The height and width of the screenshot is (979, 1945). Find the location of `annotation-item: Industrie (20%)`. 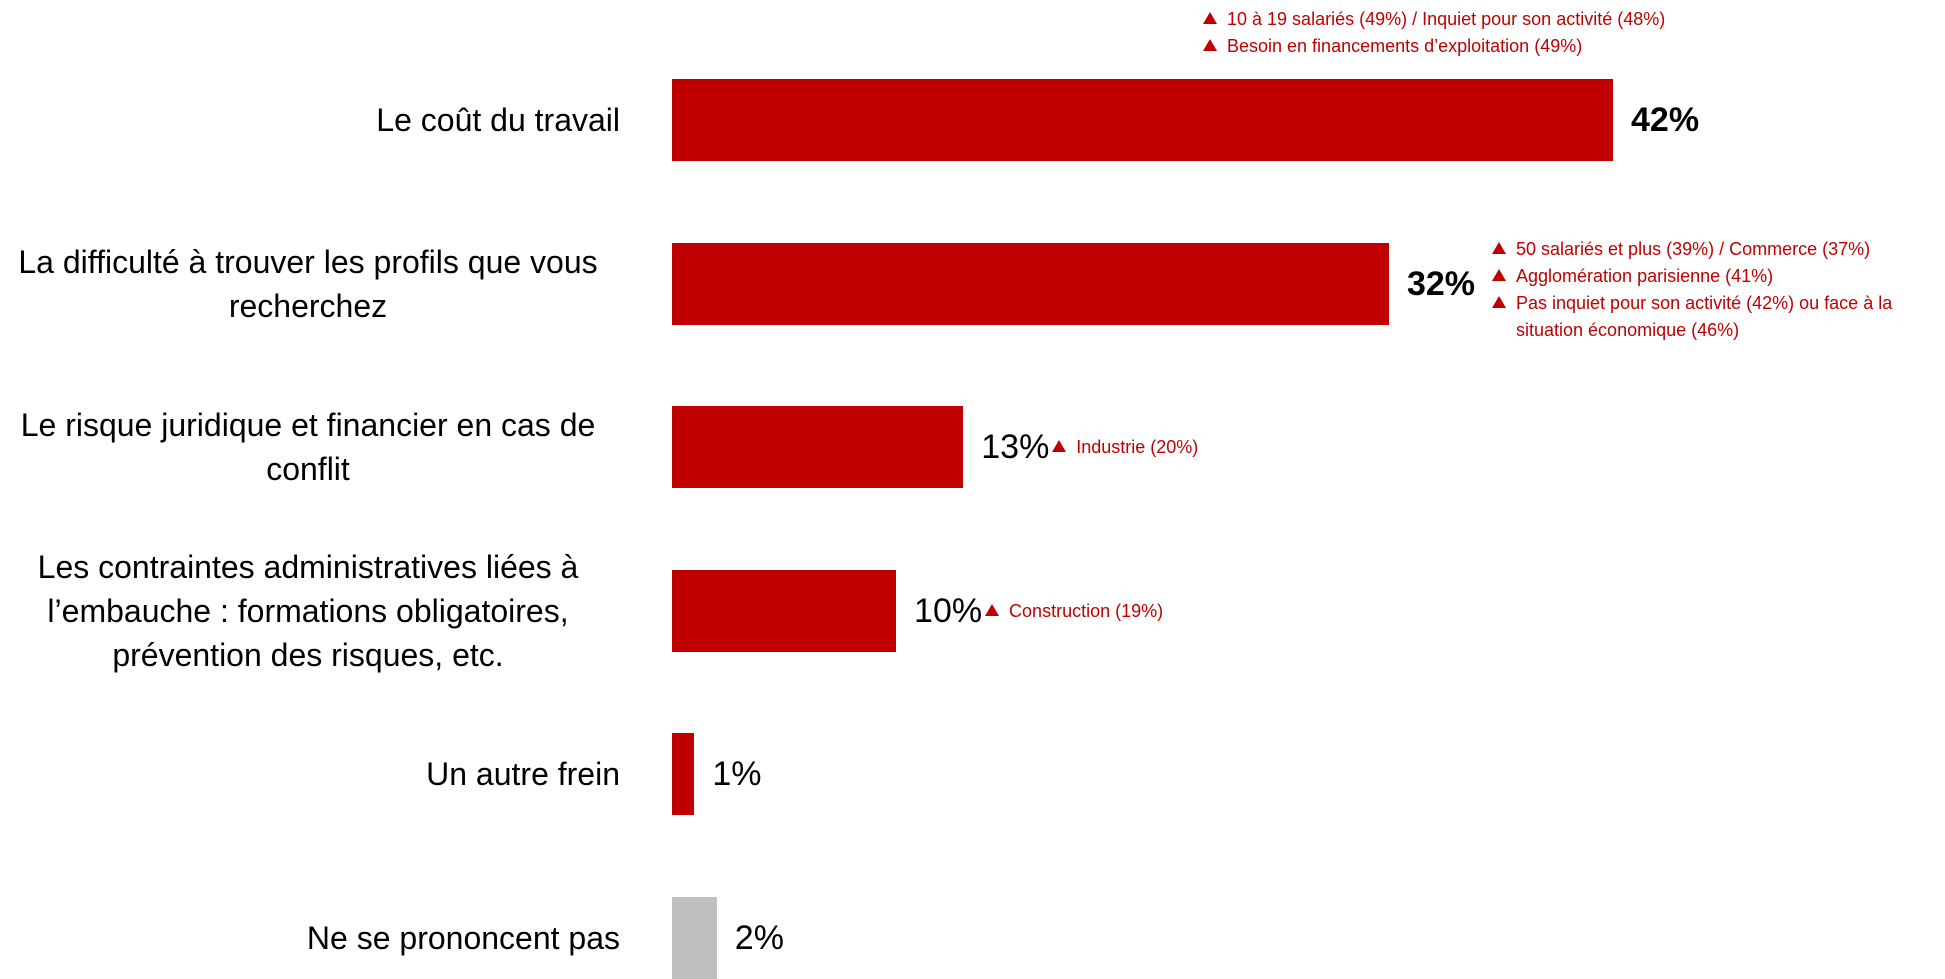

annotation-item: Industrie (20%) is located at coordinates (1125, 447).